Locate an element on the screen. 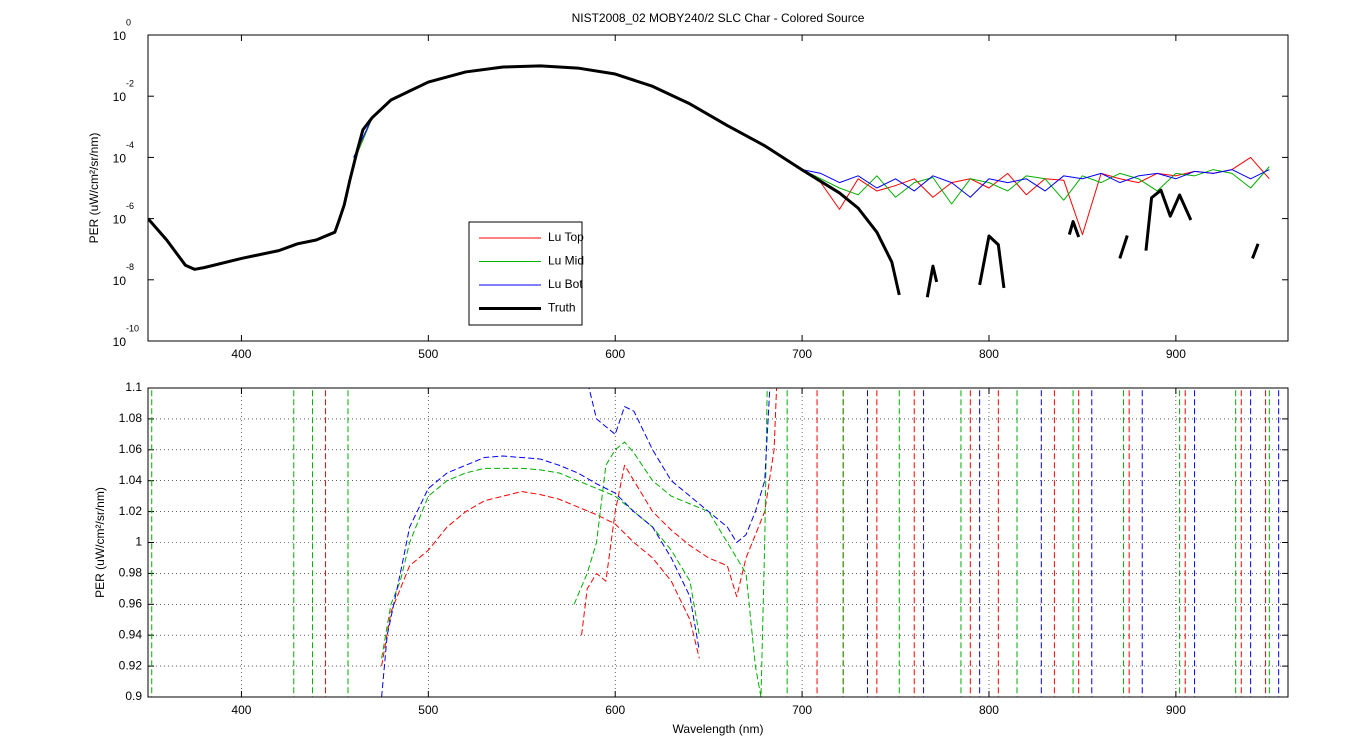 This screenshot has height=750, width=1350. y-tick-label: 1.1 is located at coordinates (133, 387).